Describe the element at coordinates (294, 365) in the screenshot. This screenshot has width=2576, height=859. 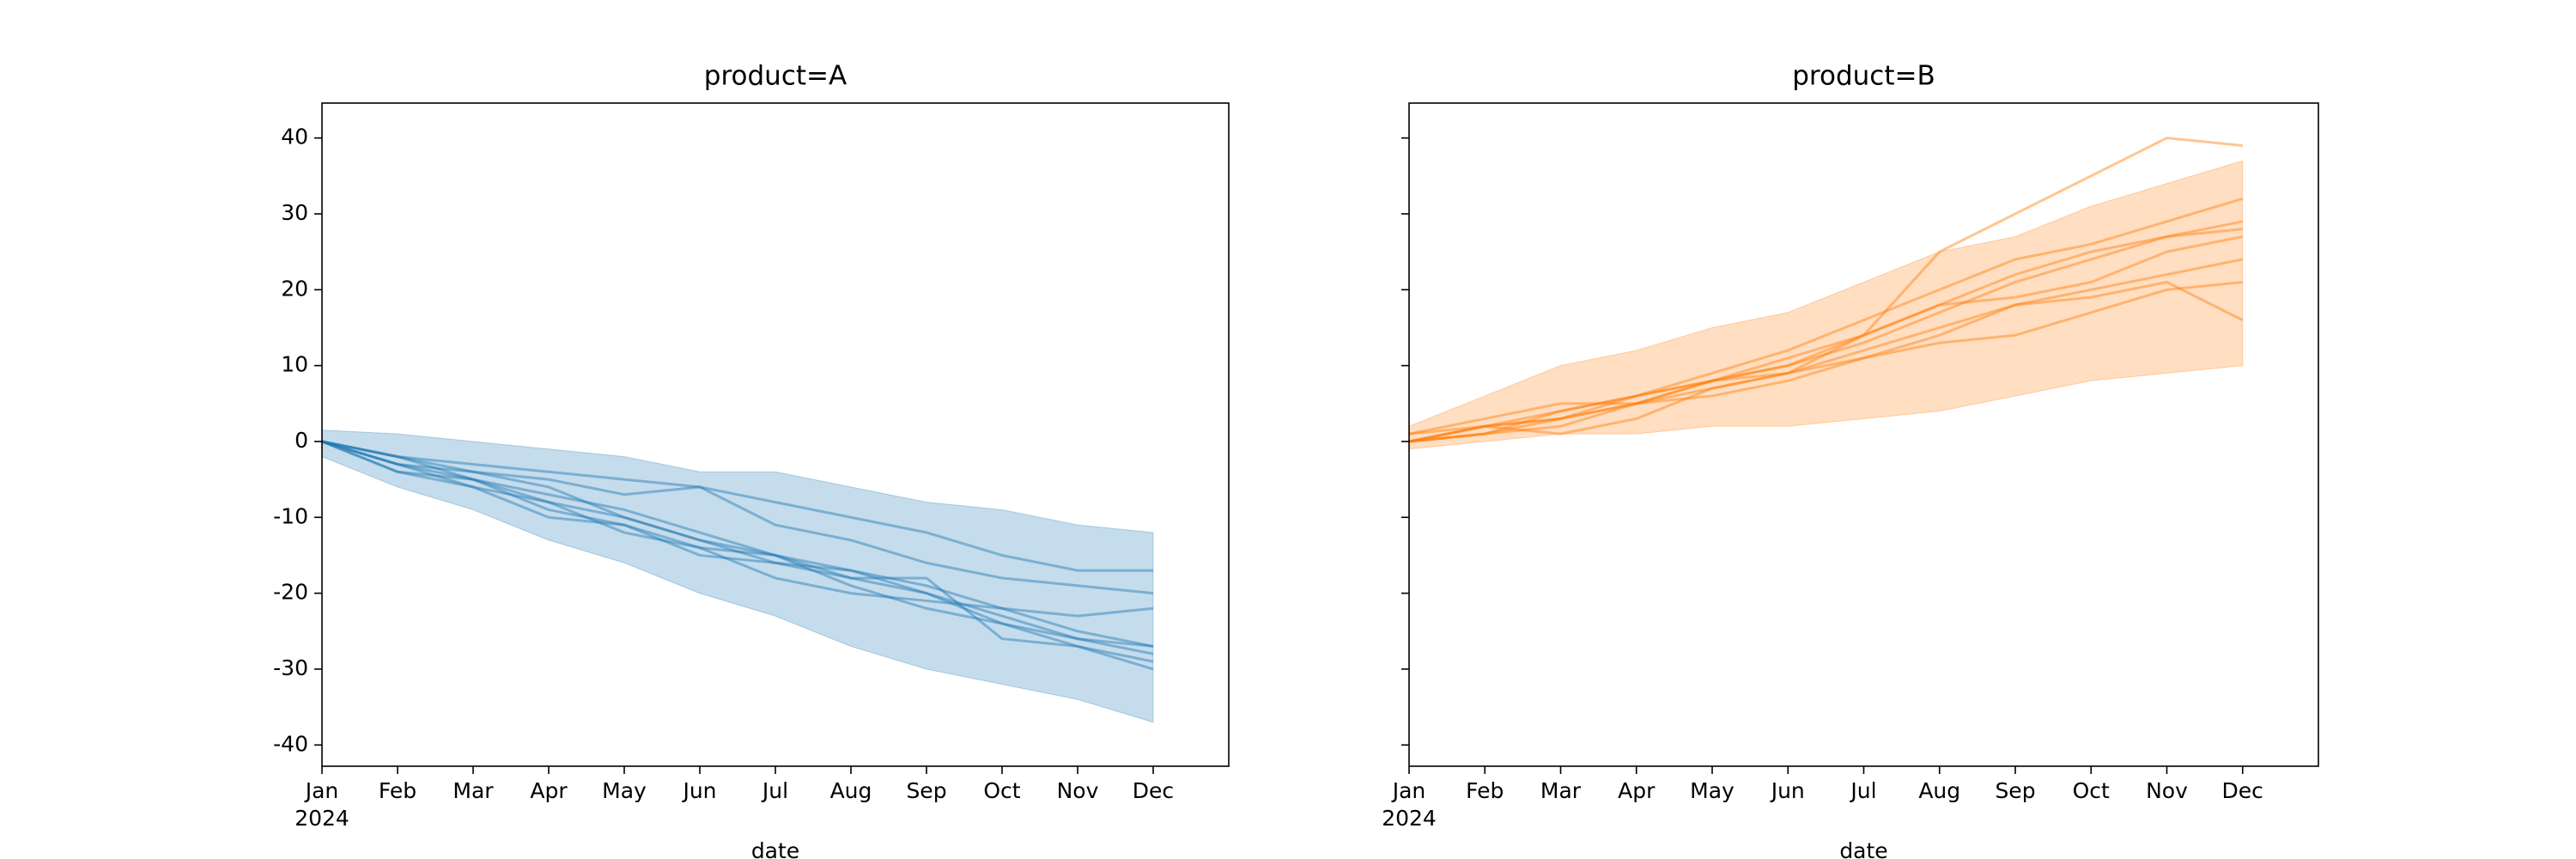
I see `y-tick-label: 10` at that location.